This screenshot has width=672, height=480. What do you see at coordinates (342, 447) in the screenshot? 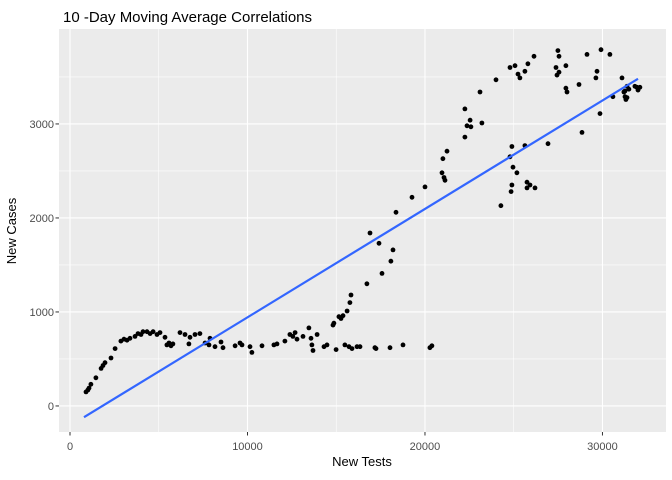
I see `x-tick-labels: 0 10000 20000 30000` at bounding box center [342, 447].